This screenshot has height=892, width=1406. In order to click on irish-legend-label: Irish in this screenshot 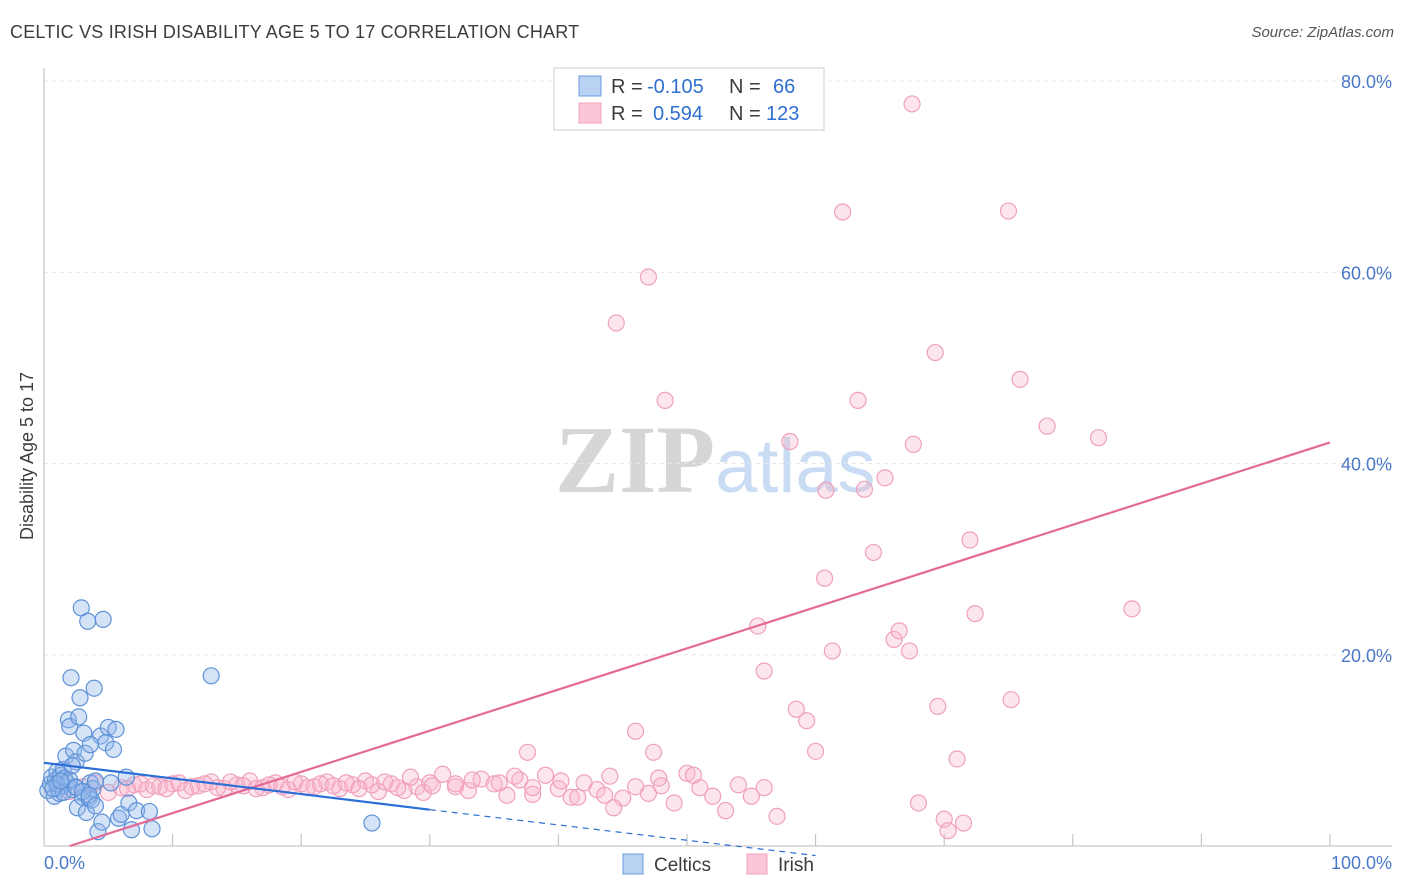, I will do `click(796, 865)`.